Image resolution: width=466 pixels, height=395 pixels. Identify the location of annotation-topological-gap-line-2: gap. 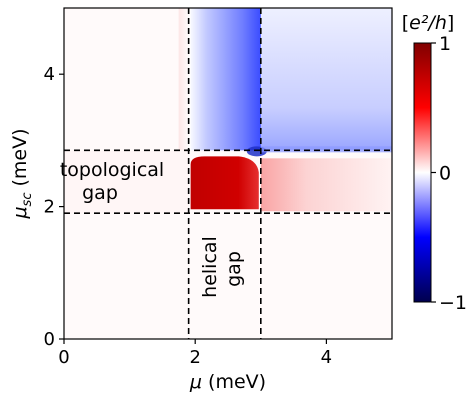
(100, 193).